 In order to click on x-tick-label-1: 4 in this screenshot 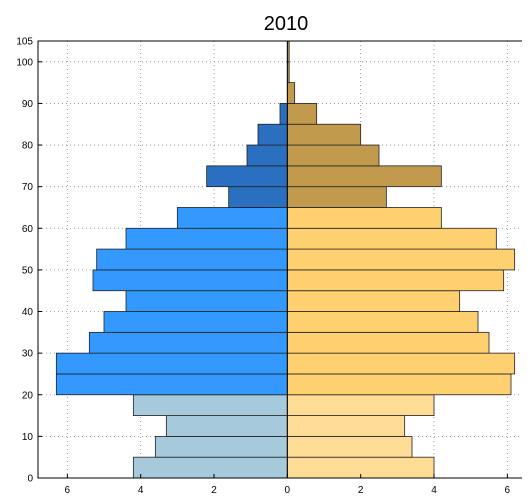, I will do `click(141, 490)`.